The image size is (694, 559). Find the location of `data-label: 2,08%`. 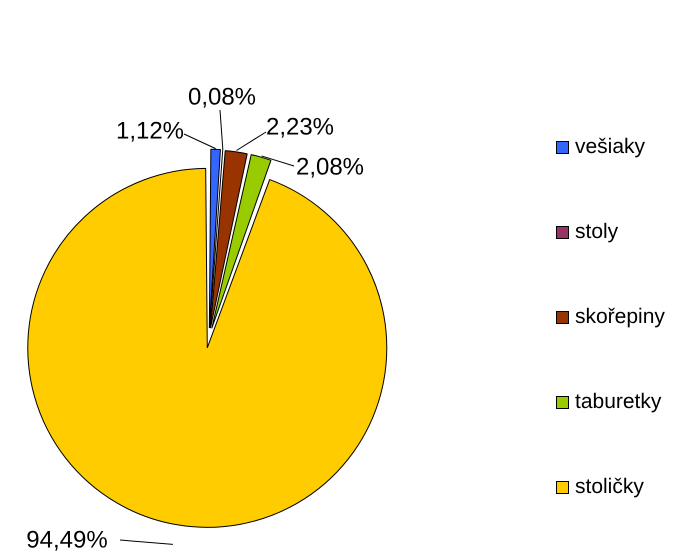

data-label: 2,08% is located at coordinates (330, 167).